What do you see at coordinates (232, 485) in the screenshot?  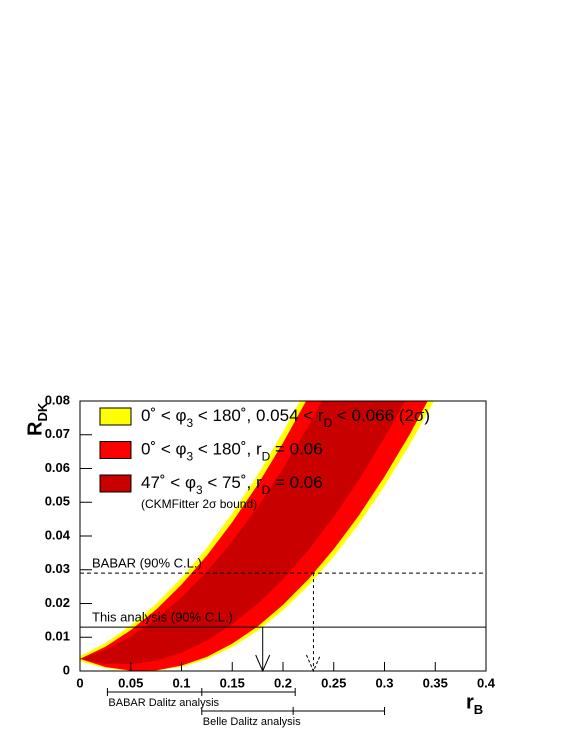 I see `legend-label: 47˚ < φ3 < 75˚, rD = 0.06` at bounding box center [232, 485].